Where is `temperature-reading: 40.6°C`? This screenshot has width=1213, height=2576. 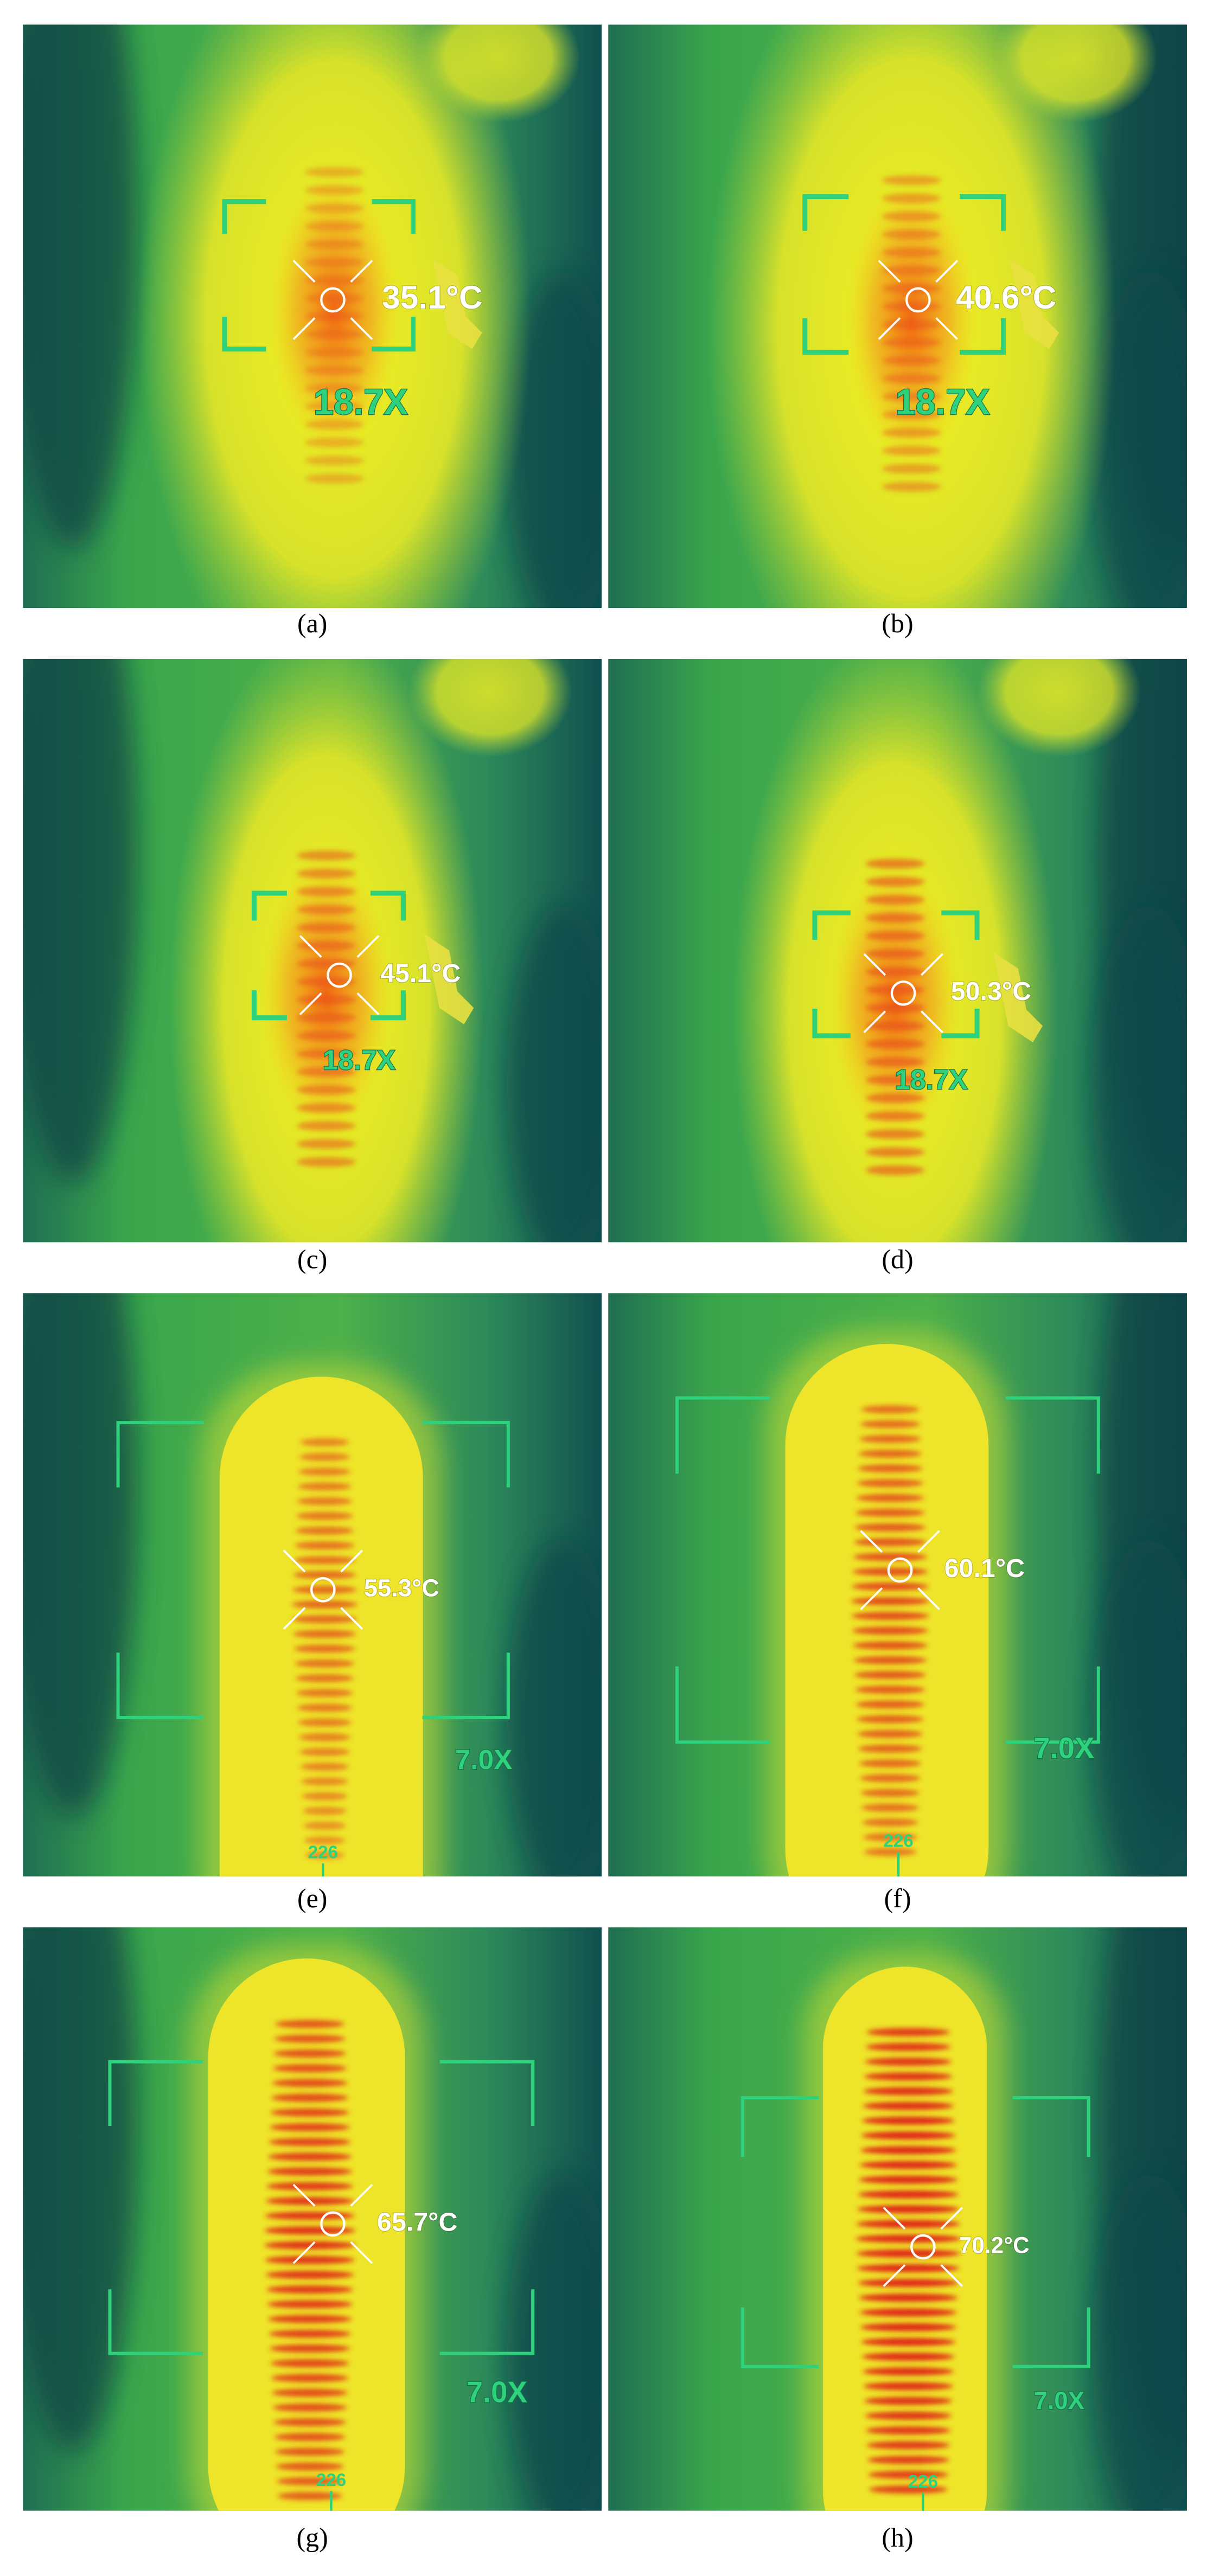 temperature-reading: 40.6°C is located at coordinates (1006, 297).